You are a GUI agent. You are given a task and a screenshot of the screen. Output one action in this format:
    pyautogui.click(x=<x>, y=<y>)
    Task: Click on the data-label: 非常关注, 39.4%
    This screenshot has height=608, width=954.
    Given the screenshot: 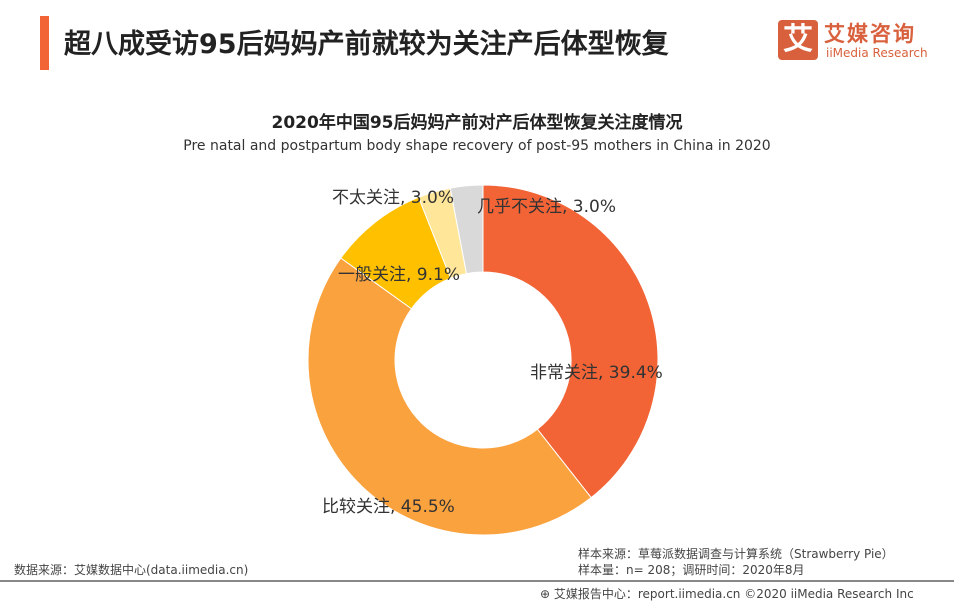 What is the action you would take?
    pyautogui.click(x=596, y=373)
    